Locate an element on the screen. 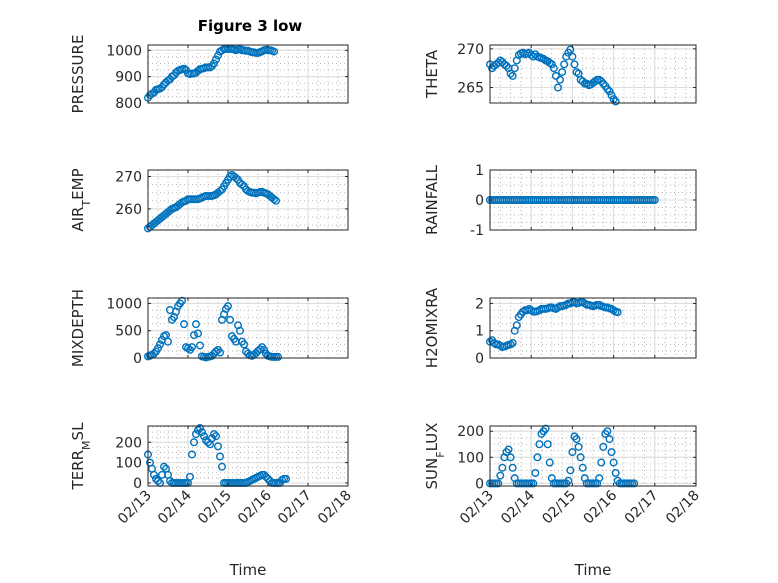  y-tick-label: 200 is located at coordinates (470, 432).